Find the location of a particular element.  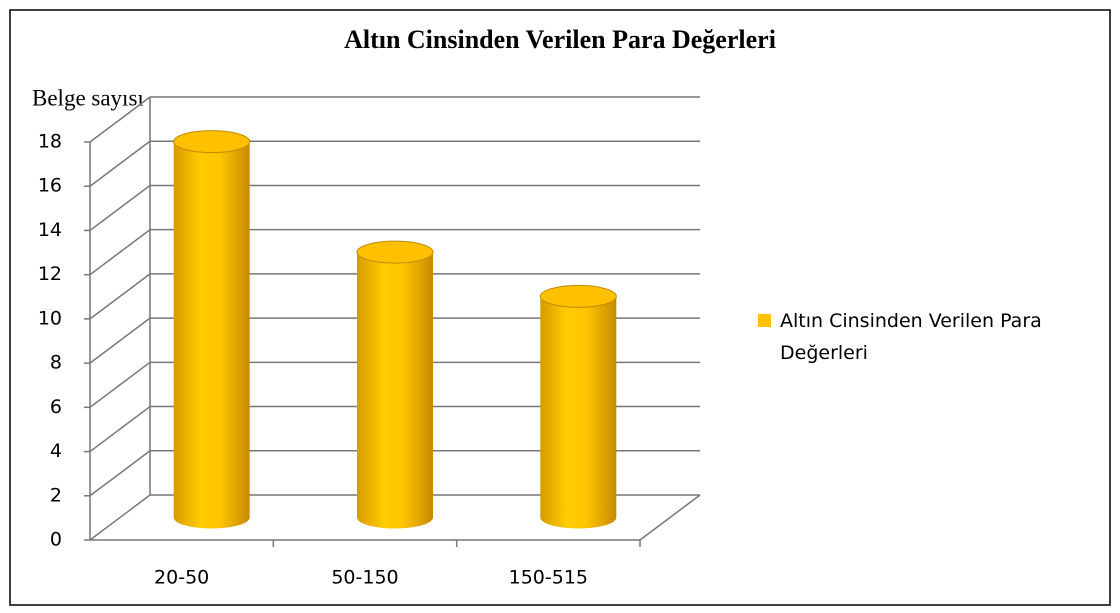

x-tick-label: 50-150 is located at coordinates (364, 578).